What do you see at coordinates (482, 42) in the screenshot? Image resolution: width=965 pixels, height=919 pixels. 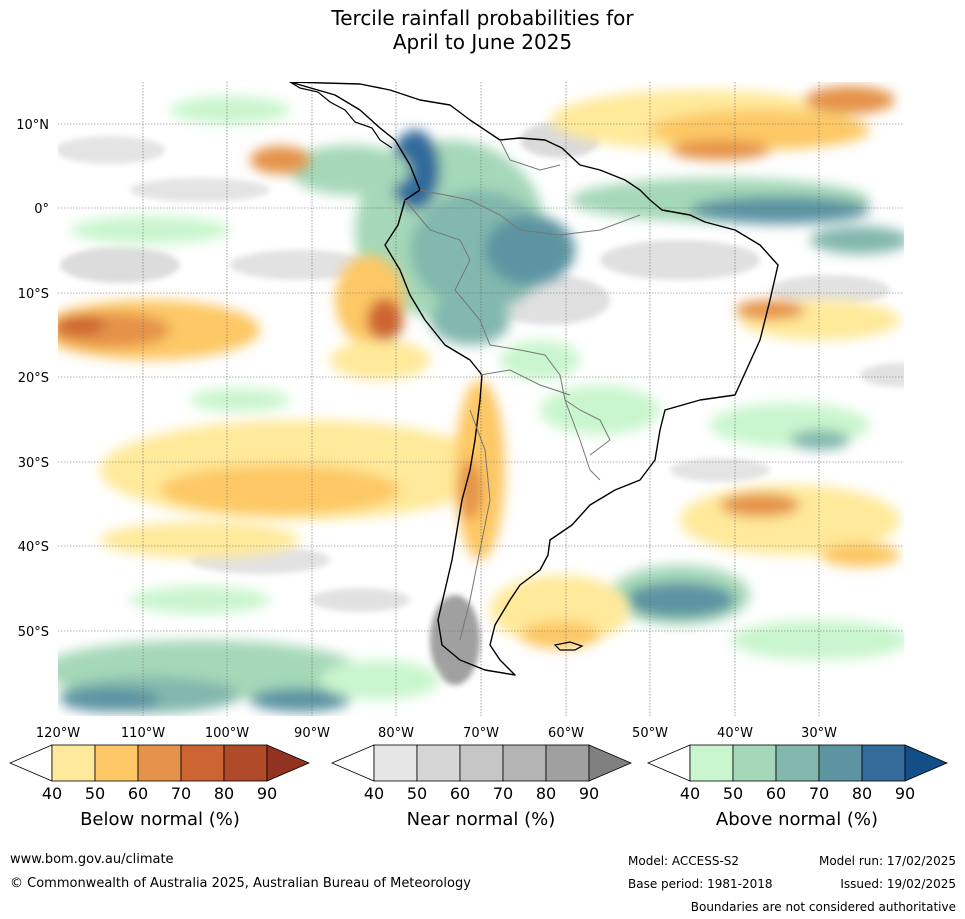 I see `title-line-2: April to June 2025` at bounding box center [482, 42].